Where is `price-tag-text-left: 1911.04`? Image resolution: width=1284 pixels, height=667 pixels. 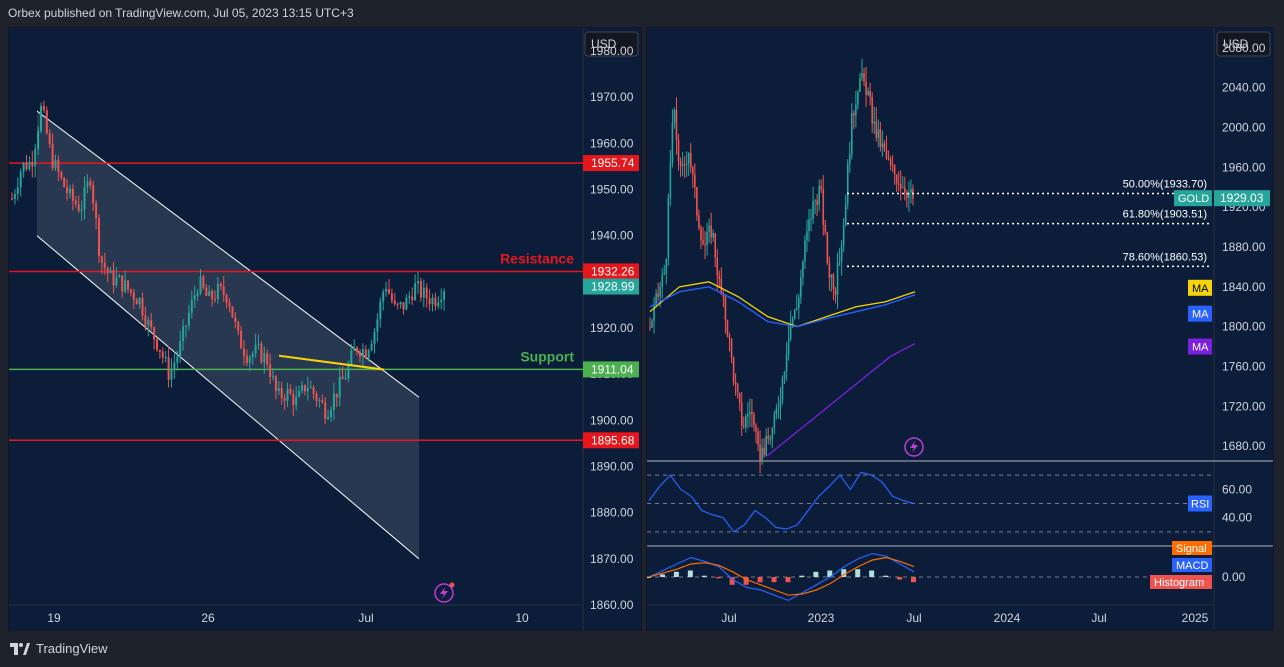
price-tag-text-left: 1911.04 is located at coordinates (612, 369).